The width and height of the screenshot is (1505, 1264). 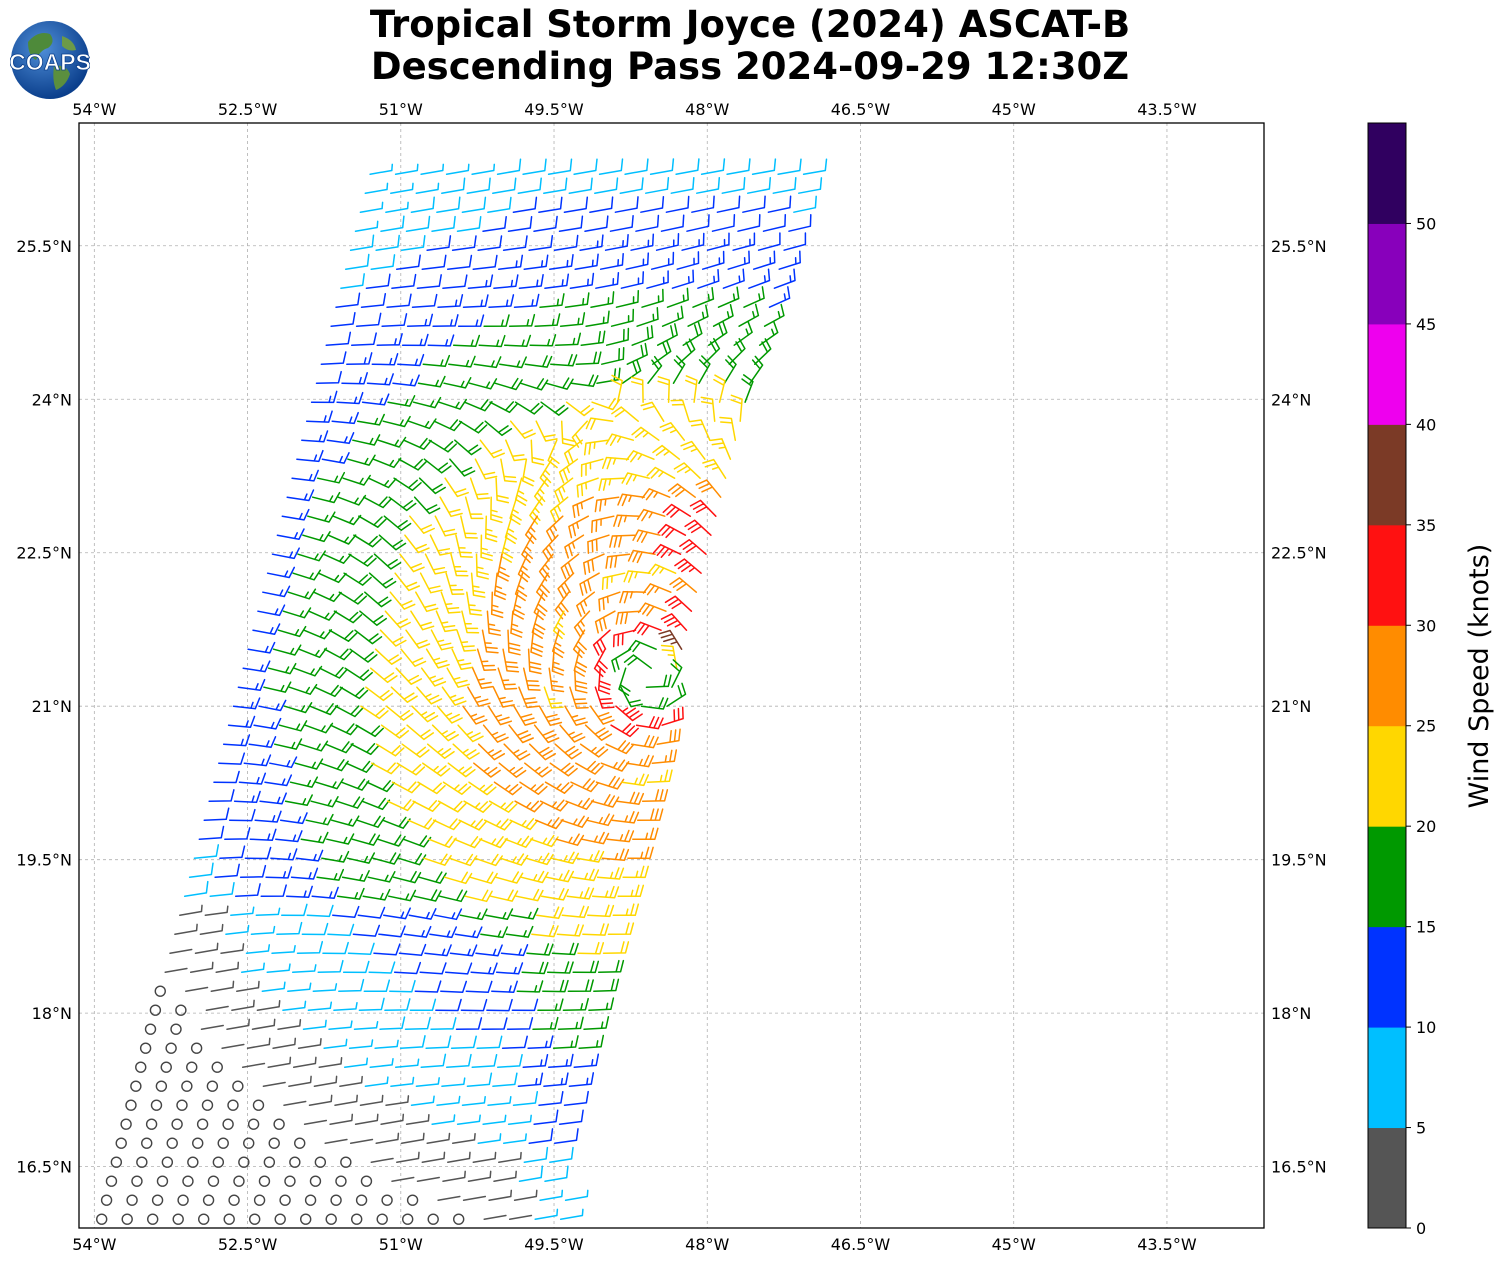 I want to click on lat-tick-label-right: 22.5°N, so click(x=1299, y=553).